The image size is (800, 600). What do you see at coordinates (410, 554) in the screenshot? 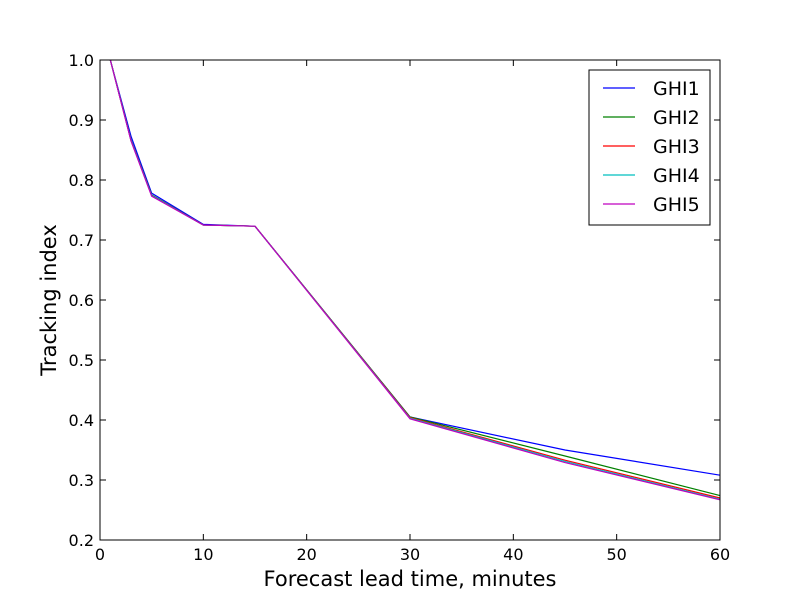
I see `x-tick-label: 30` at bounding box center [410, 554].